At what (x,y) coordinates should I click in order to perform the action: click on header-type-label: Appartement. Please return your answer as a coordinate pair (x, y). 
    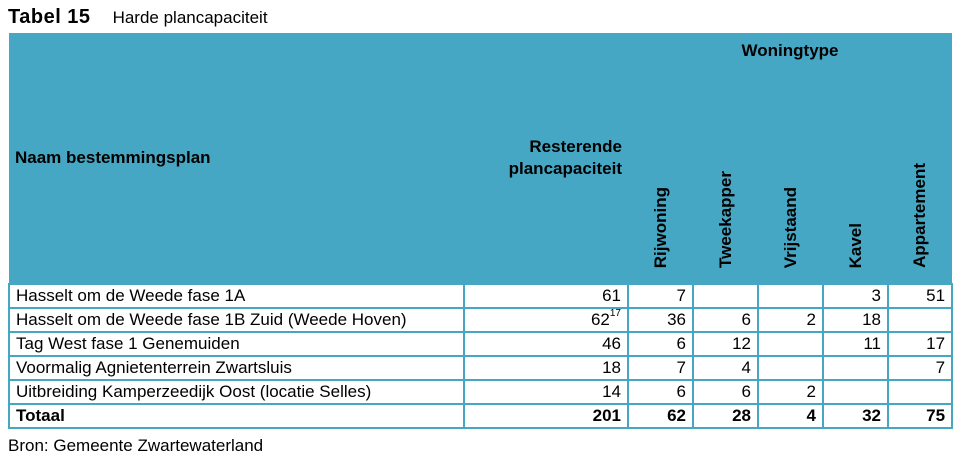
    Looking at the image, I should click on (920, 215).